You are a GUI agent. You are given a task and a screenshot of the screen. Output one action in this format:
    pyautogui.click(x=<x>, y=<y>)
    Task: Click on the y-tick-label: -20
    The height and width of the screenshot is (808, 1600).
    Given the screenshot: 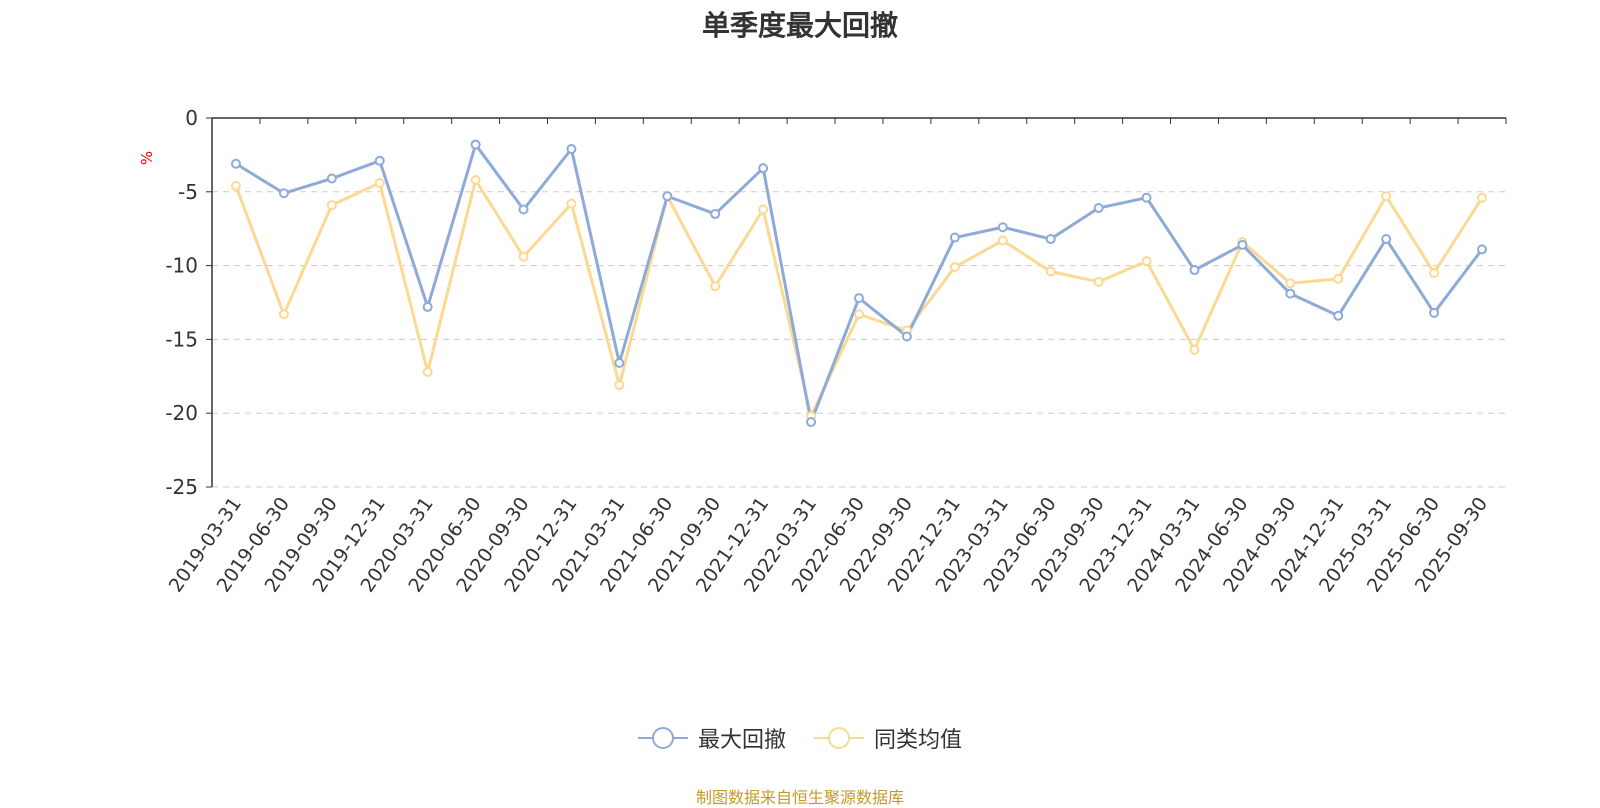 What is the action you would take?
    pyautogui.click(x=181, y=413)
    